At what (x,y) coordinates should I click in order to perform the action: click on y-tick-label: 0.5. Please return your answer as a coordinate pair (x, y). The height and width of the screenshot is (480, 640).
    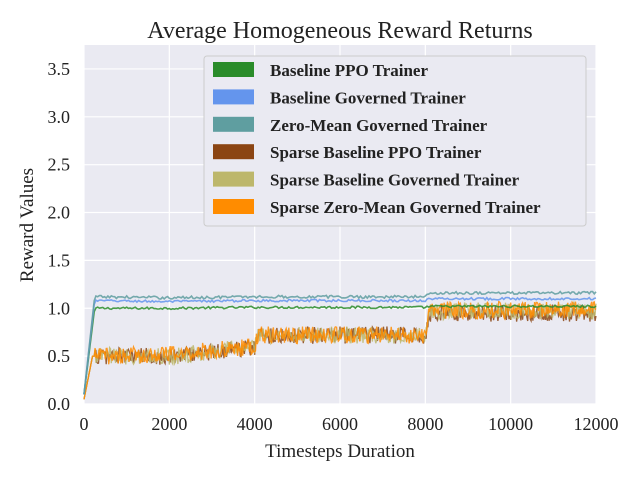
    Looking at the image, I should click on (59, 356).